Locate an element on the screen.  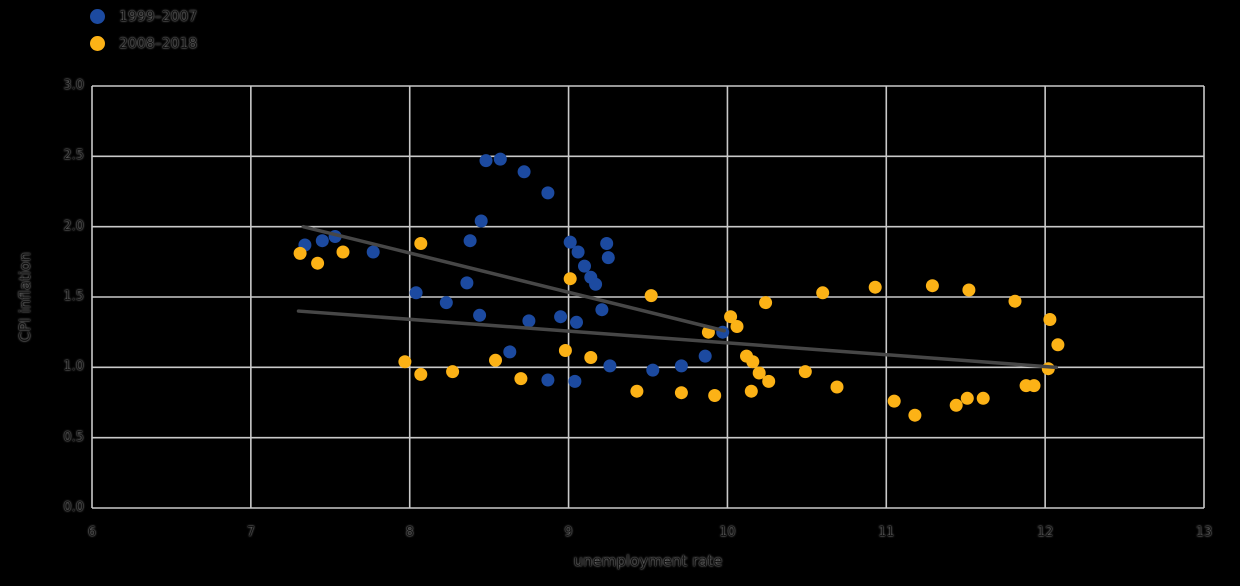
legend-label: 2008–2018 is located at coordinates (158, 43).